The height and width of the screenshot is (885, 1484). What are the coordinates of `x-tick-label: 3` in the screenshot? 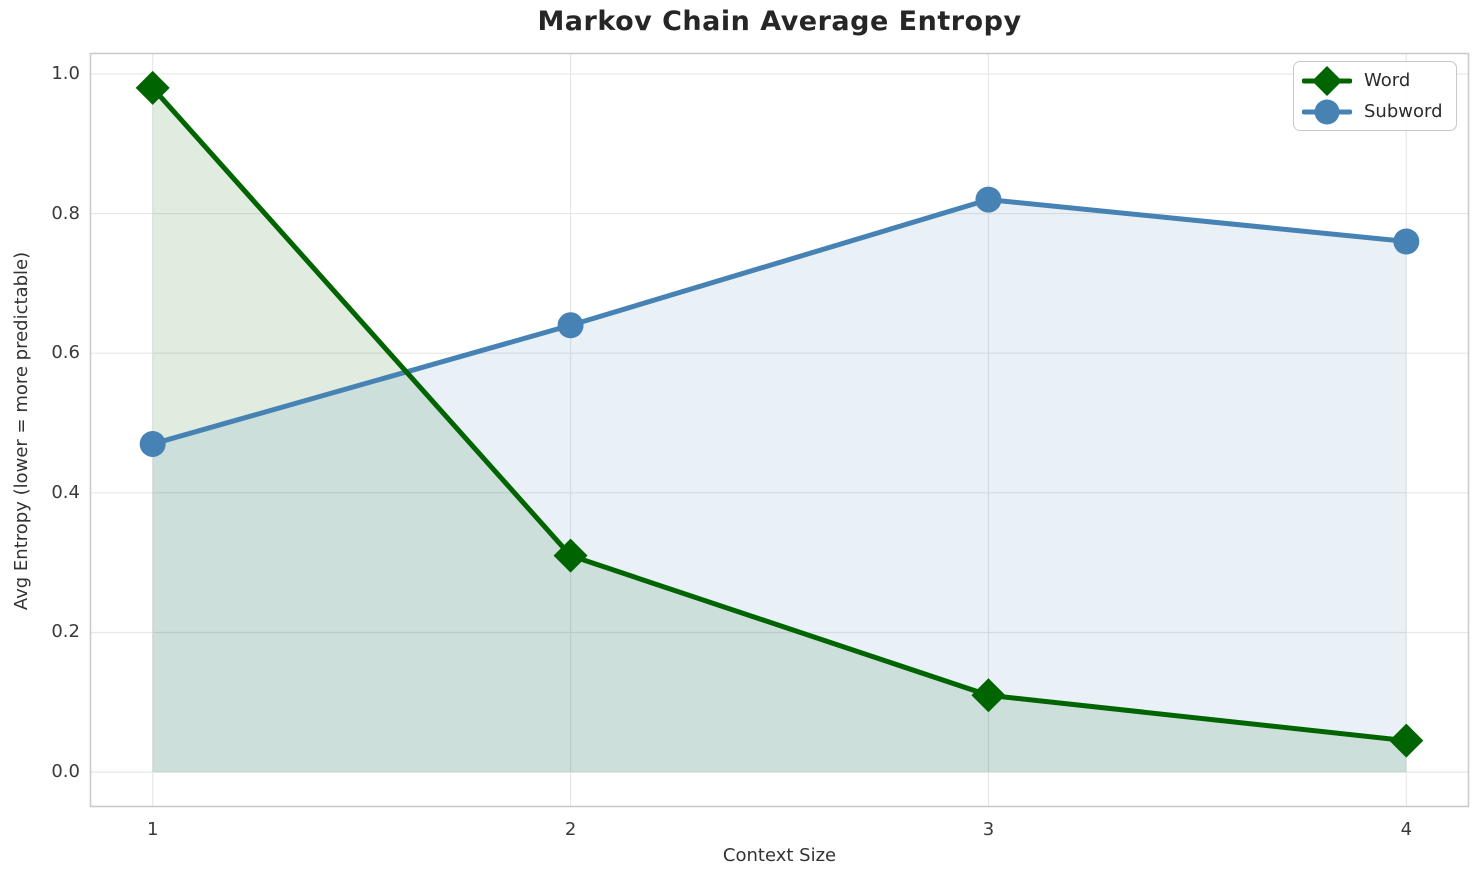 It's located at (988, 829).